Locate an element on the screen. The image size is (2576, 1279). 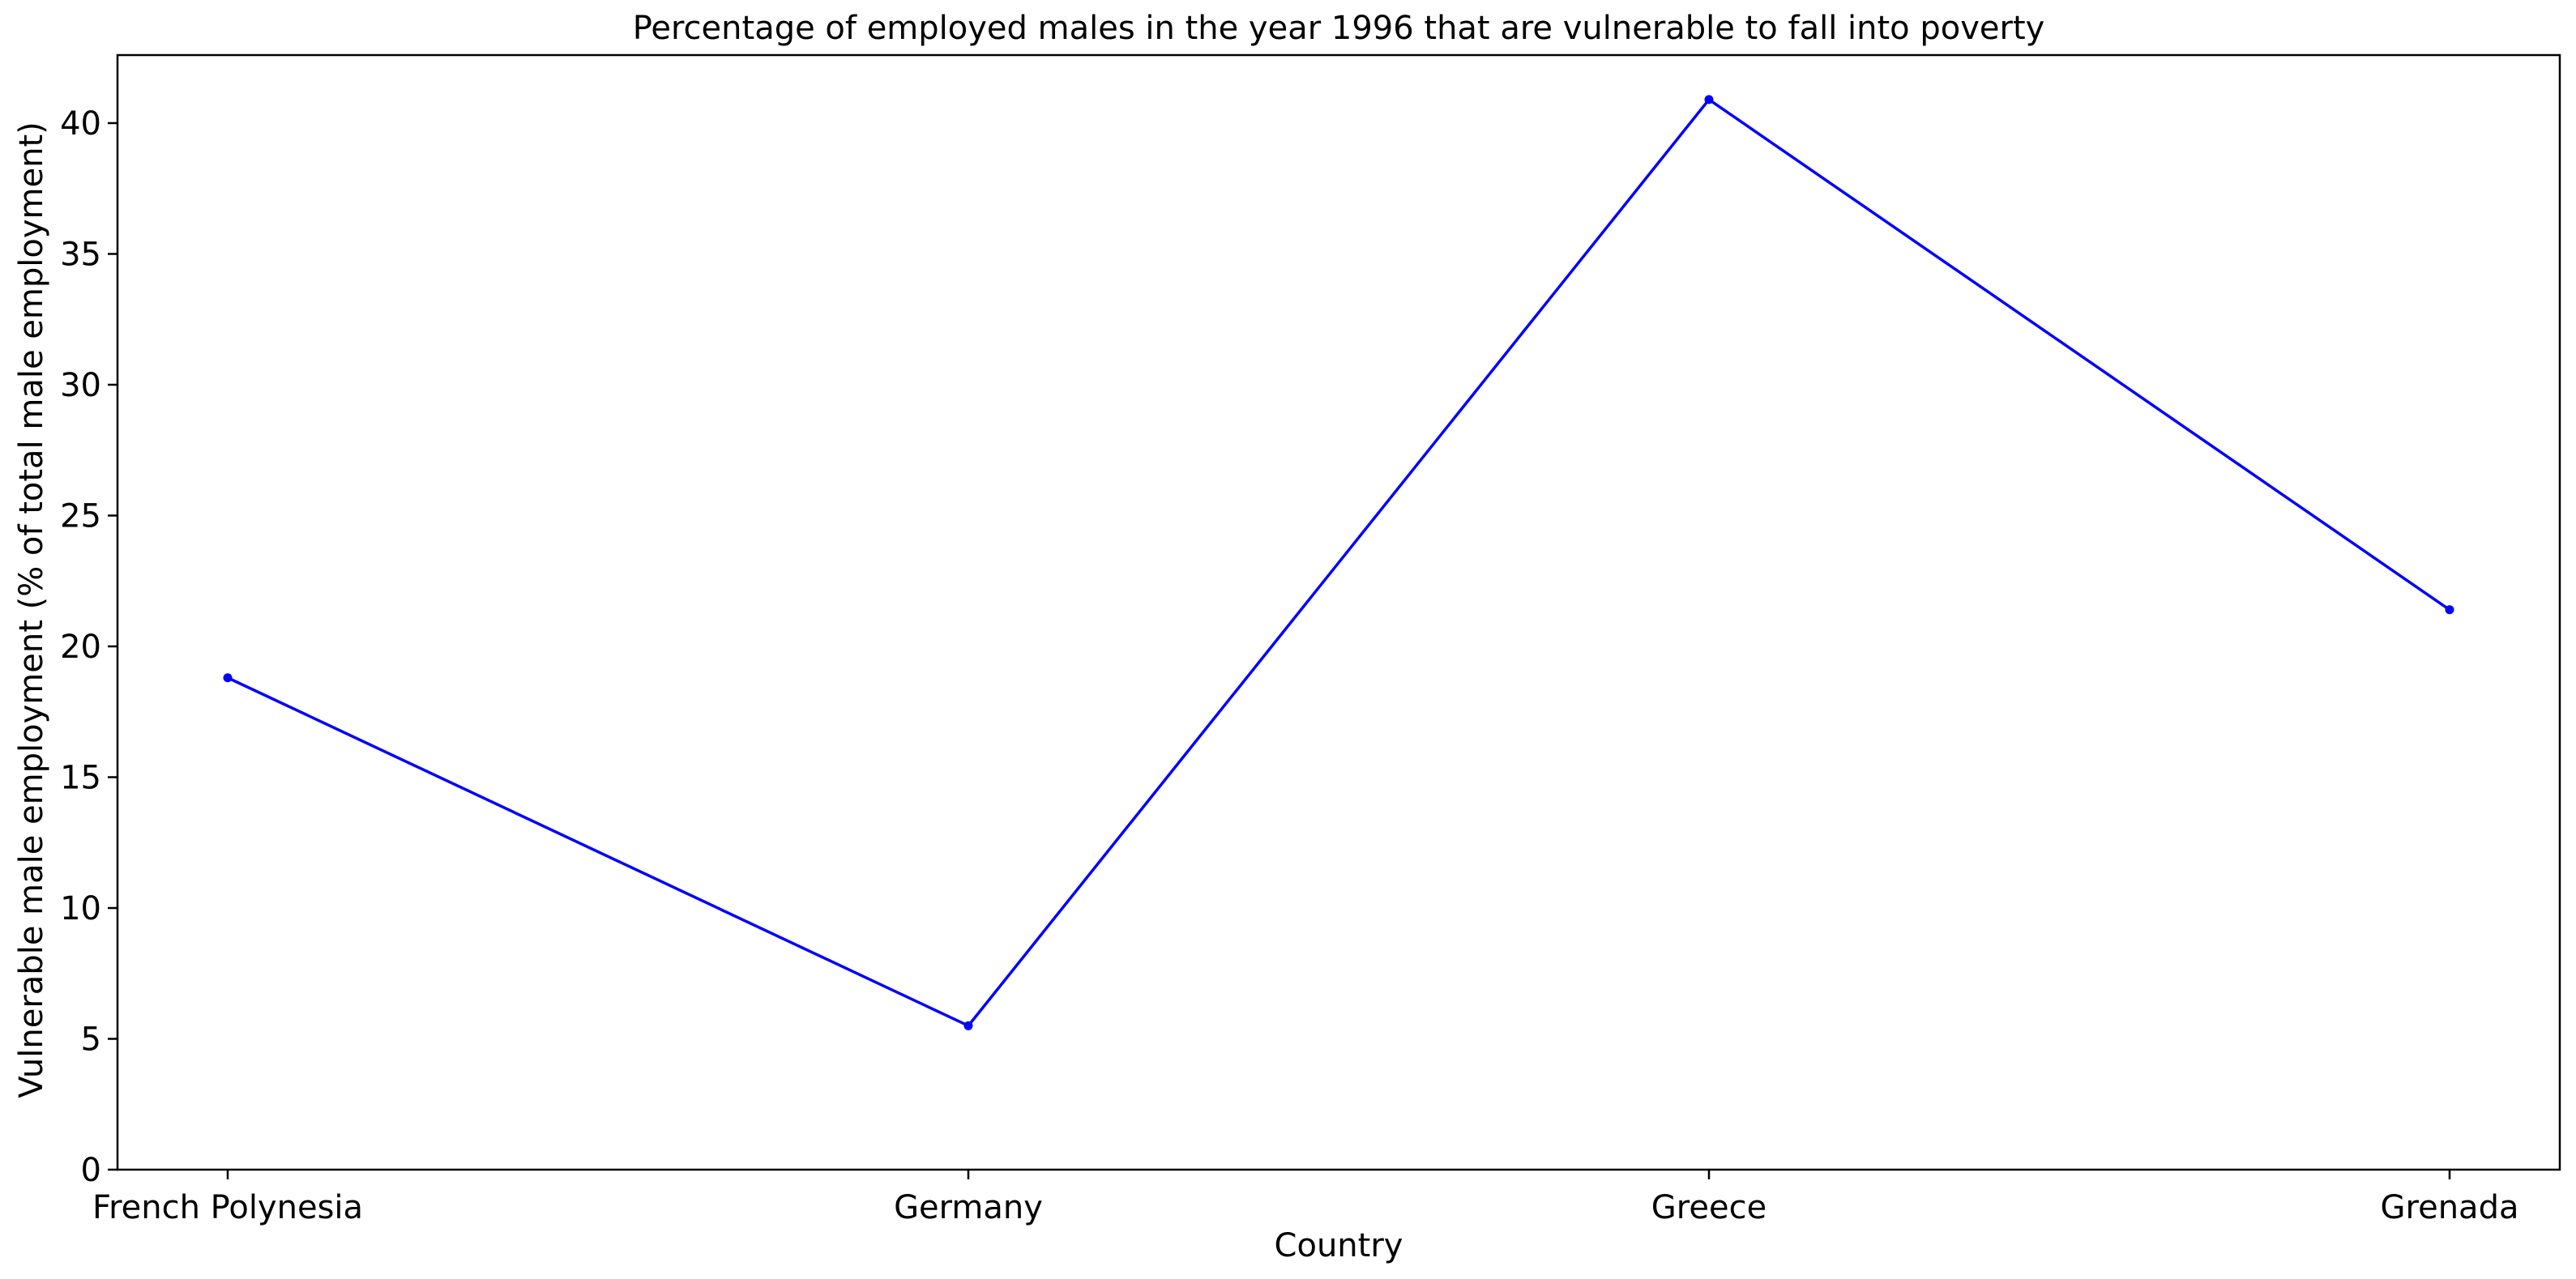
y-tick-label: 20 is located at coordinates (80, 647).